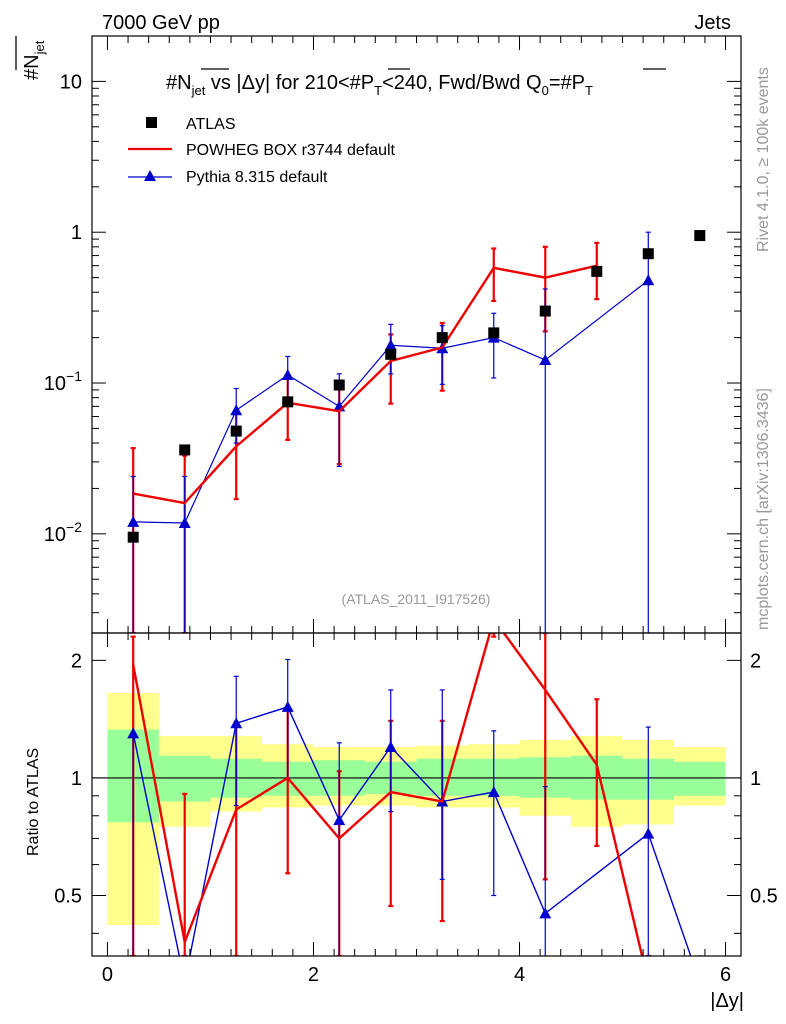  What do you see at coordinates (74, 376) in the screenshot?
I see `y-tick-label-exp-1: −1` at bounding box center [74, 376].